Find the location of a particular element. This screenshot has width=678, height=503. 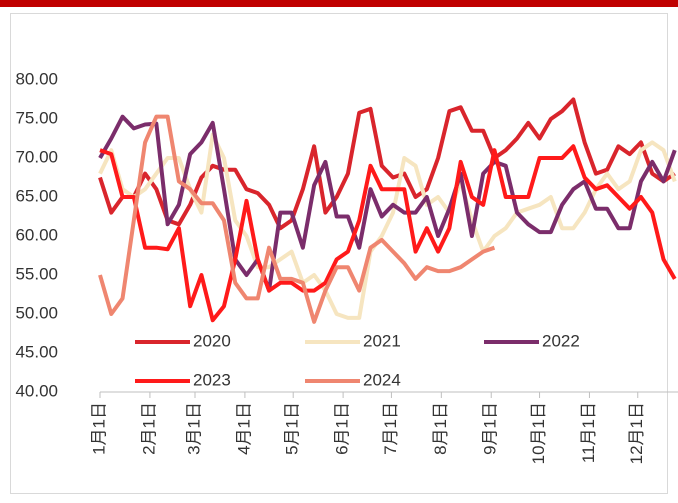

y-tick-label: 70.00 is located at coordinates (36, 156).